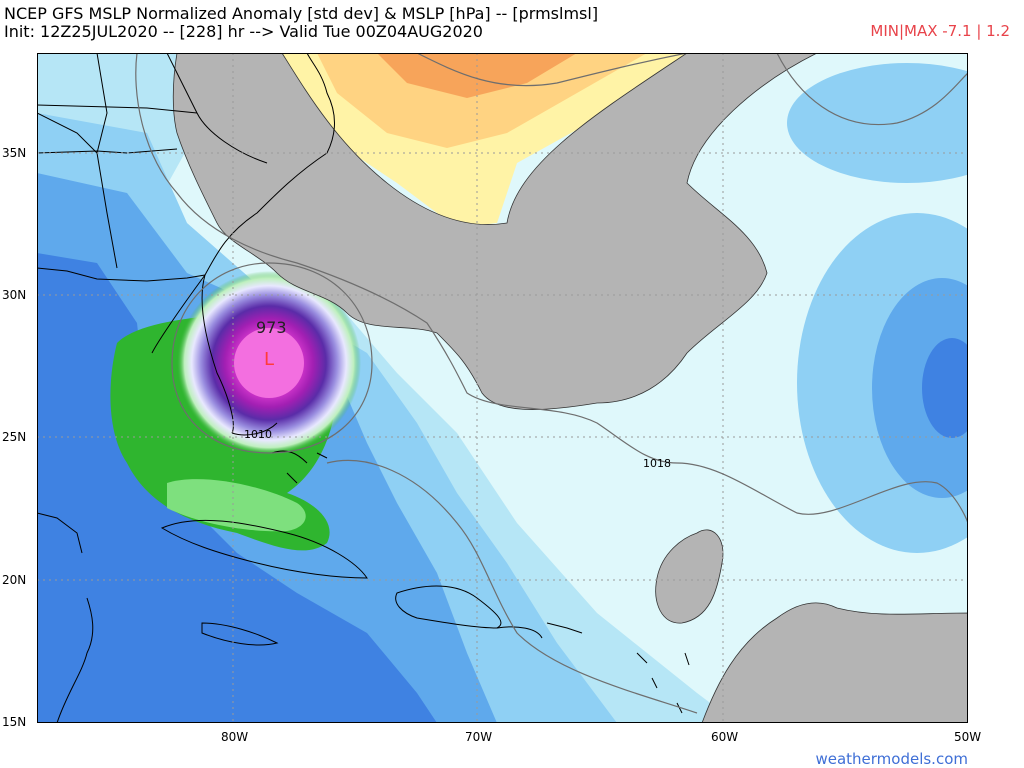 This screenshot has height=768, width=1024. I want to click on center-pressure-label: 973, so click(271, 327).